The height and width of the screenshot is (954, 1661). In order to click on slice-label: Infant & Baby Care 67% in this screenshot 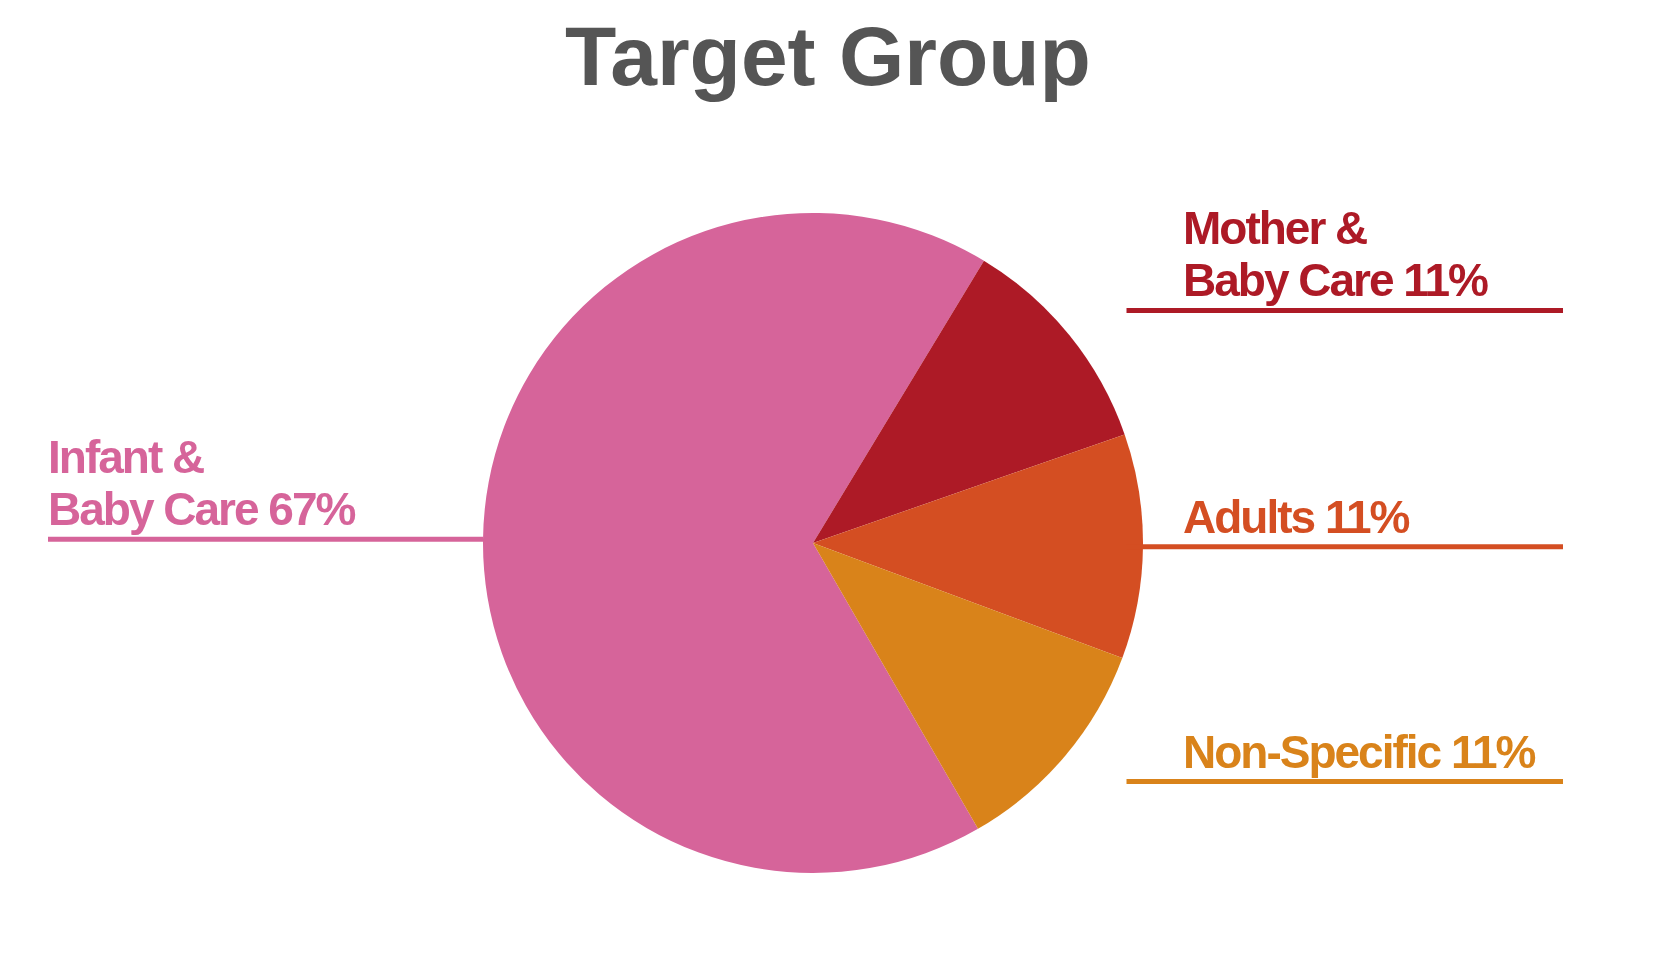, I will do `click(202, 483)`.